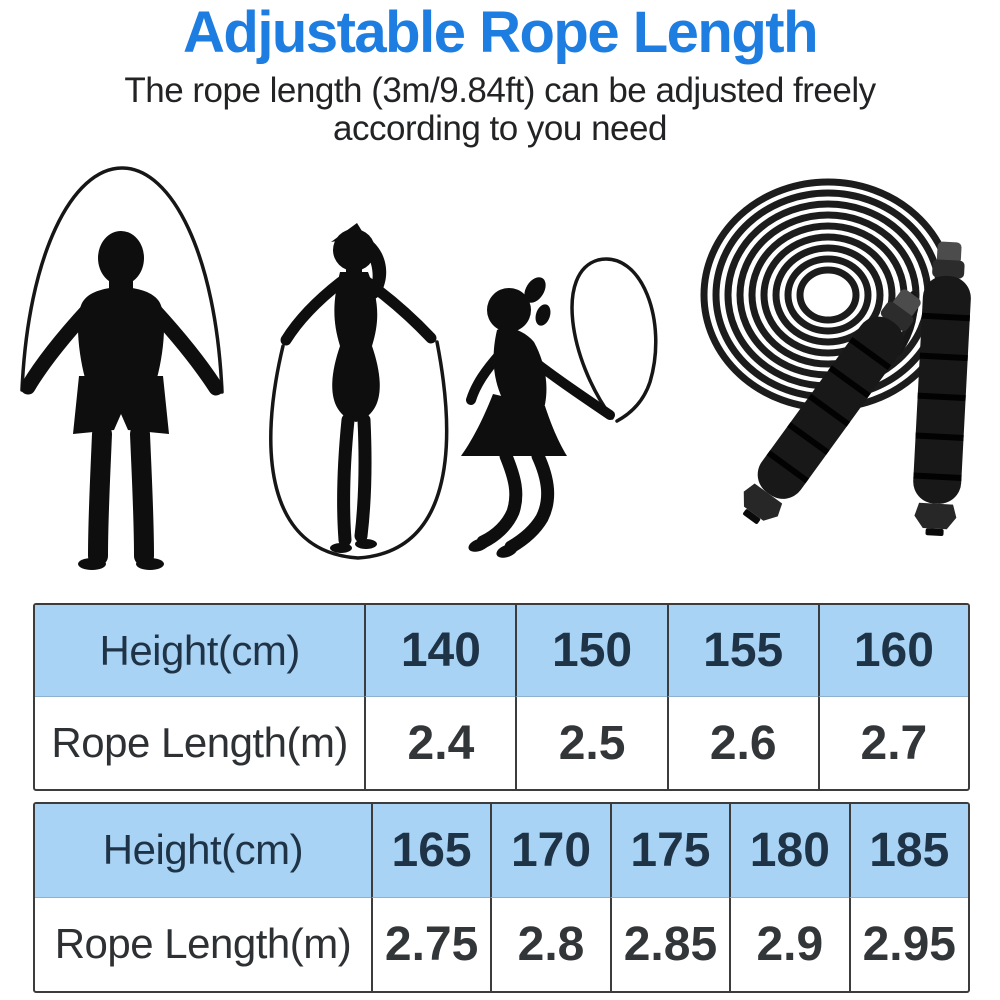  I want to click on jump-rope-product-photo, so click(835, 357).